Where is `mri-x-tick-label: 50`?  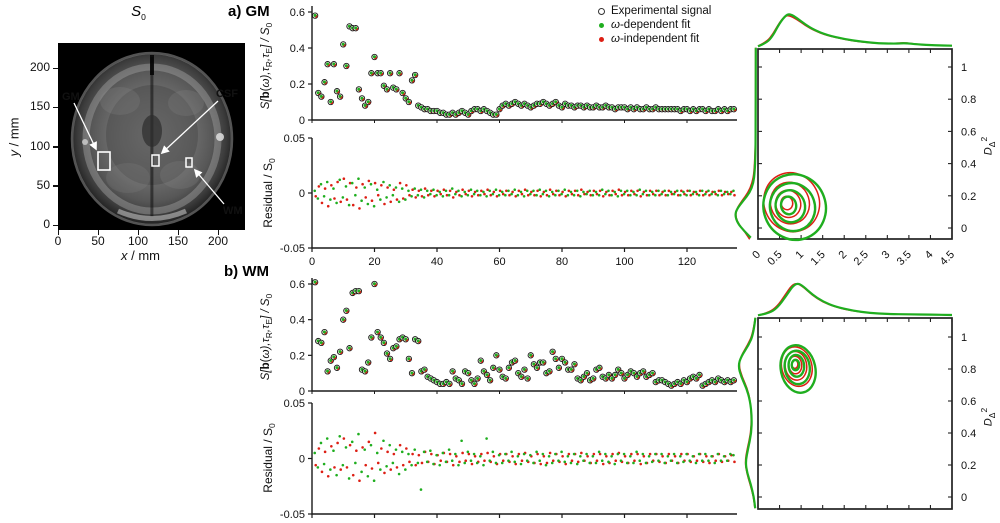 mri-x-tick-label: 50 is located at coordinates (98, 241).